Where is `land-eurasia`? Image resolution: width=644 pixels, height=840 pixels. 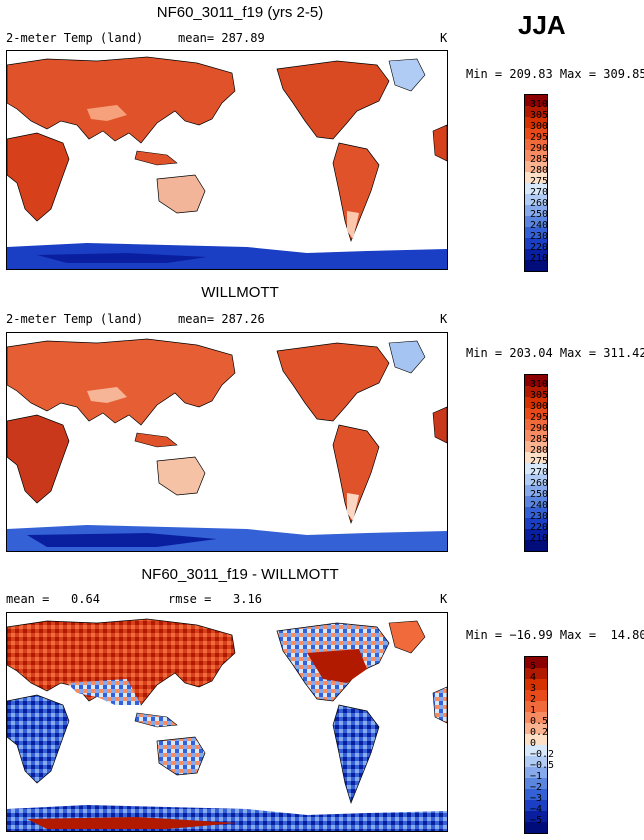 land-eurasia is located at coordinates (121, 382).